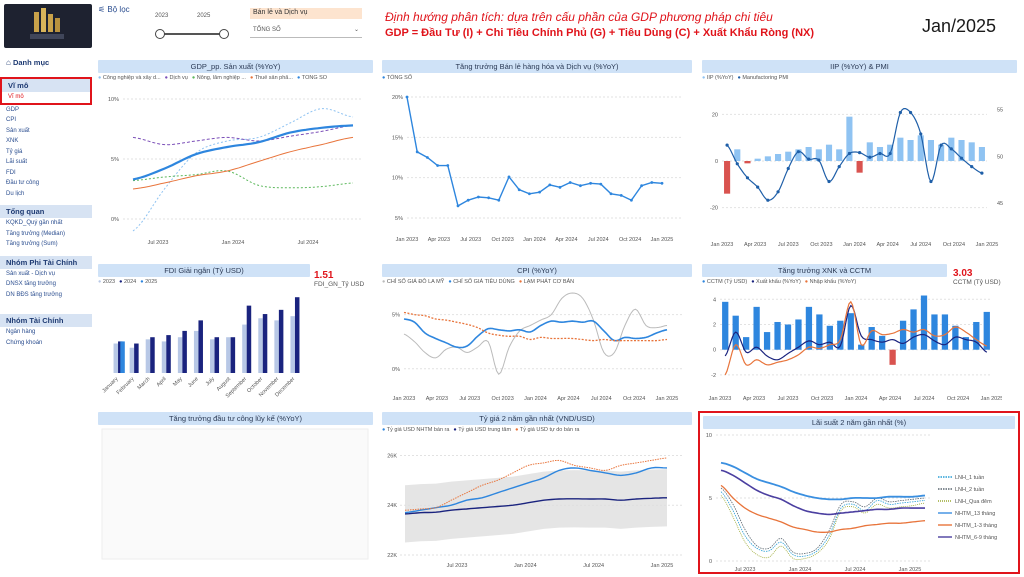 The height and width of the screenshot is (577, 1024). What do you see at coordinates (714, 209) in the screenshot?
I see `iip-y-tick-label: -20` at bounding box center [714, 209].